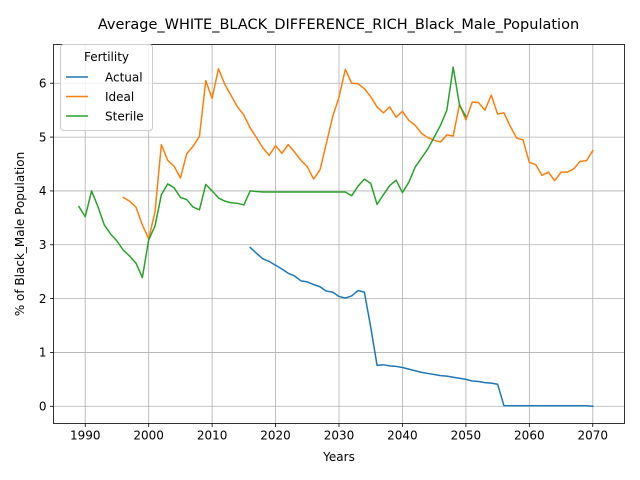 The image size is (640, 480). I want to click on x-tick-label: 2000, so click(148, 436).